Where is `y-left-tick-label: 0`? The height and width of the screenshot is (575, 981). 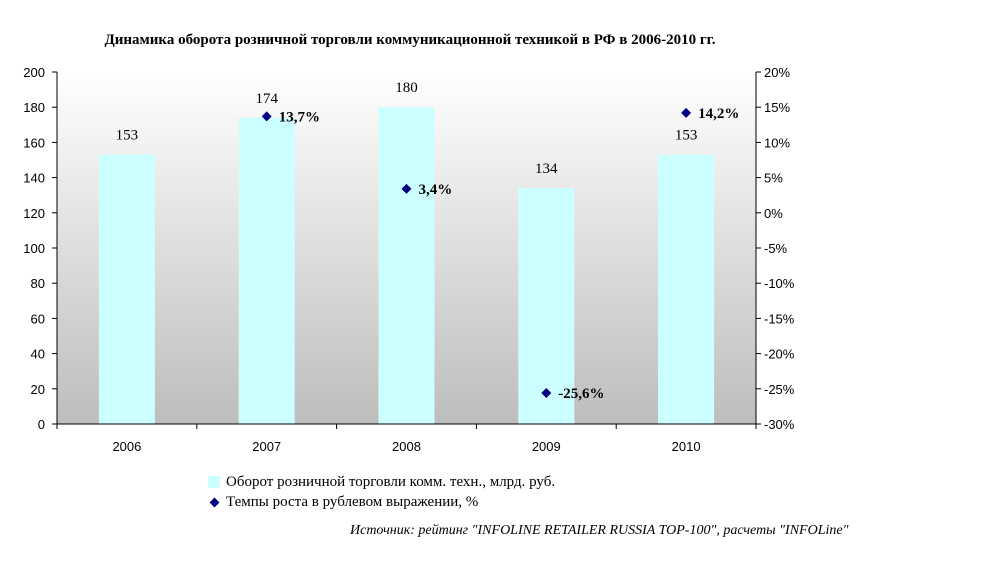 y-left-tick-label: 0 is located at coordinates (41, 424).